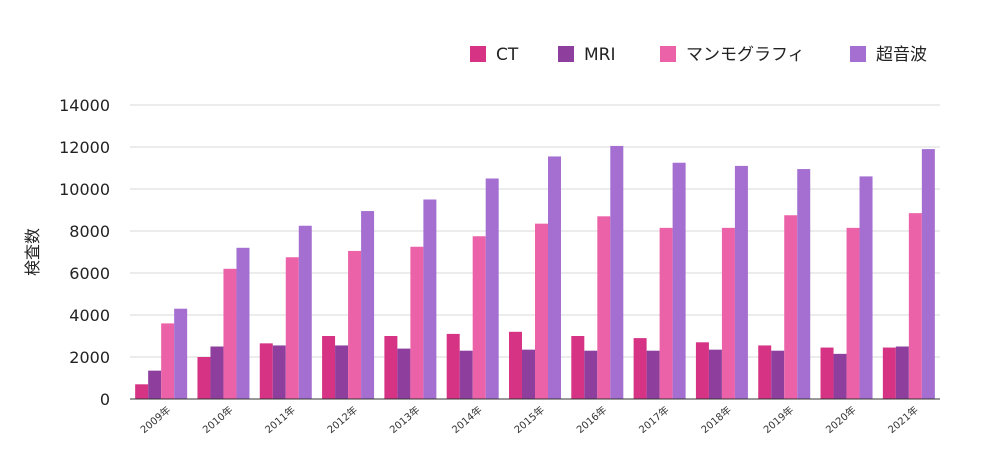  Describe the element at coordinates (591, 374) in the screenshot. I see `bar-MRI-2016年` at that location.